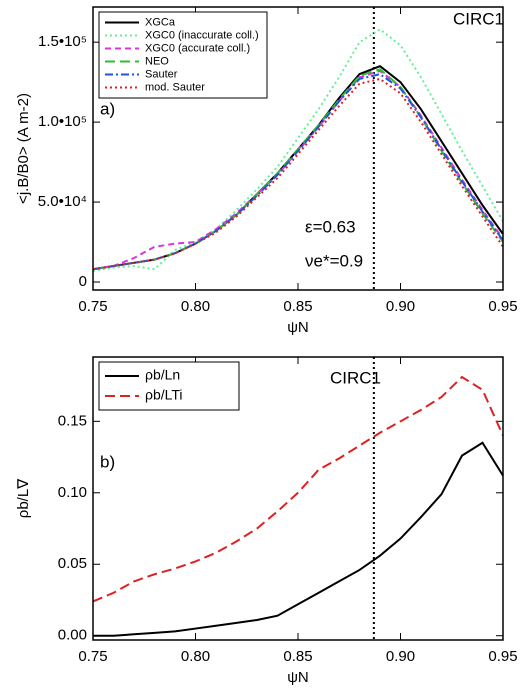 The image size is (520, 695). What do you see at coordinates (160, 22) in the screenshot?
I see `legend-label: XGCa` at bounding box center [160, 22].